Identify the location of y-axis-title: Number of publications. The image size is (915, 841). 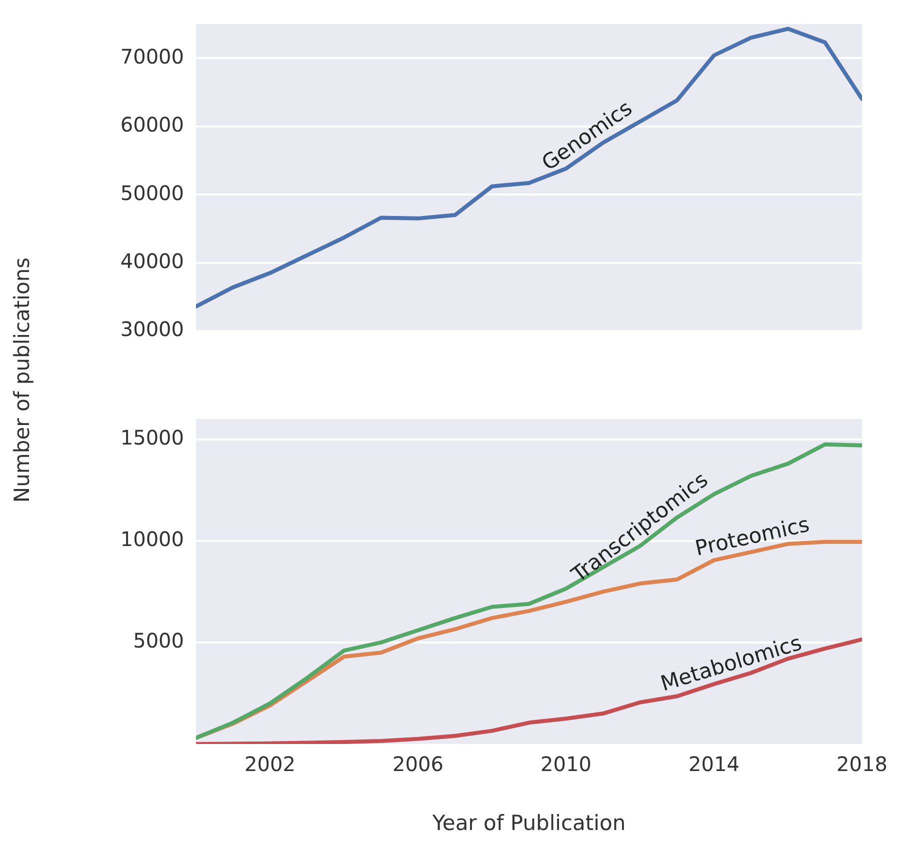
(22, 380).